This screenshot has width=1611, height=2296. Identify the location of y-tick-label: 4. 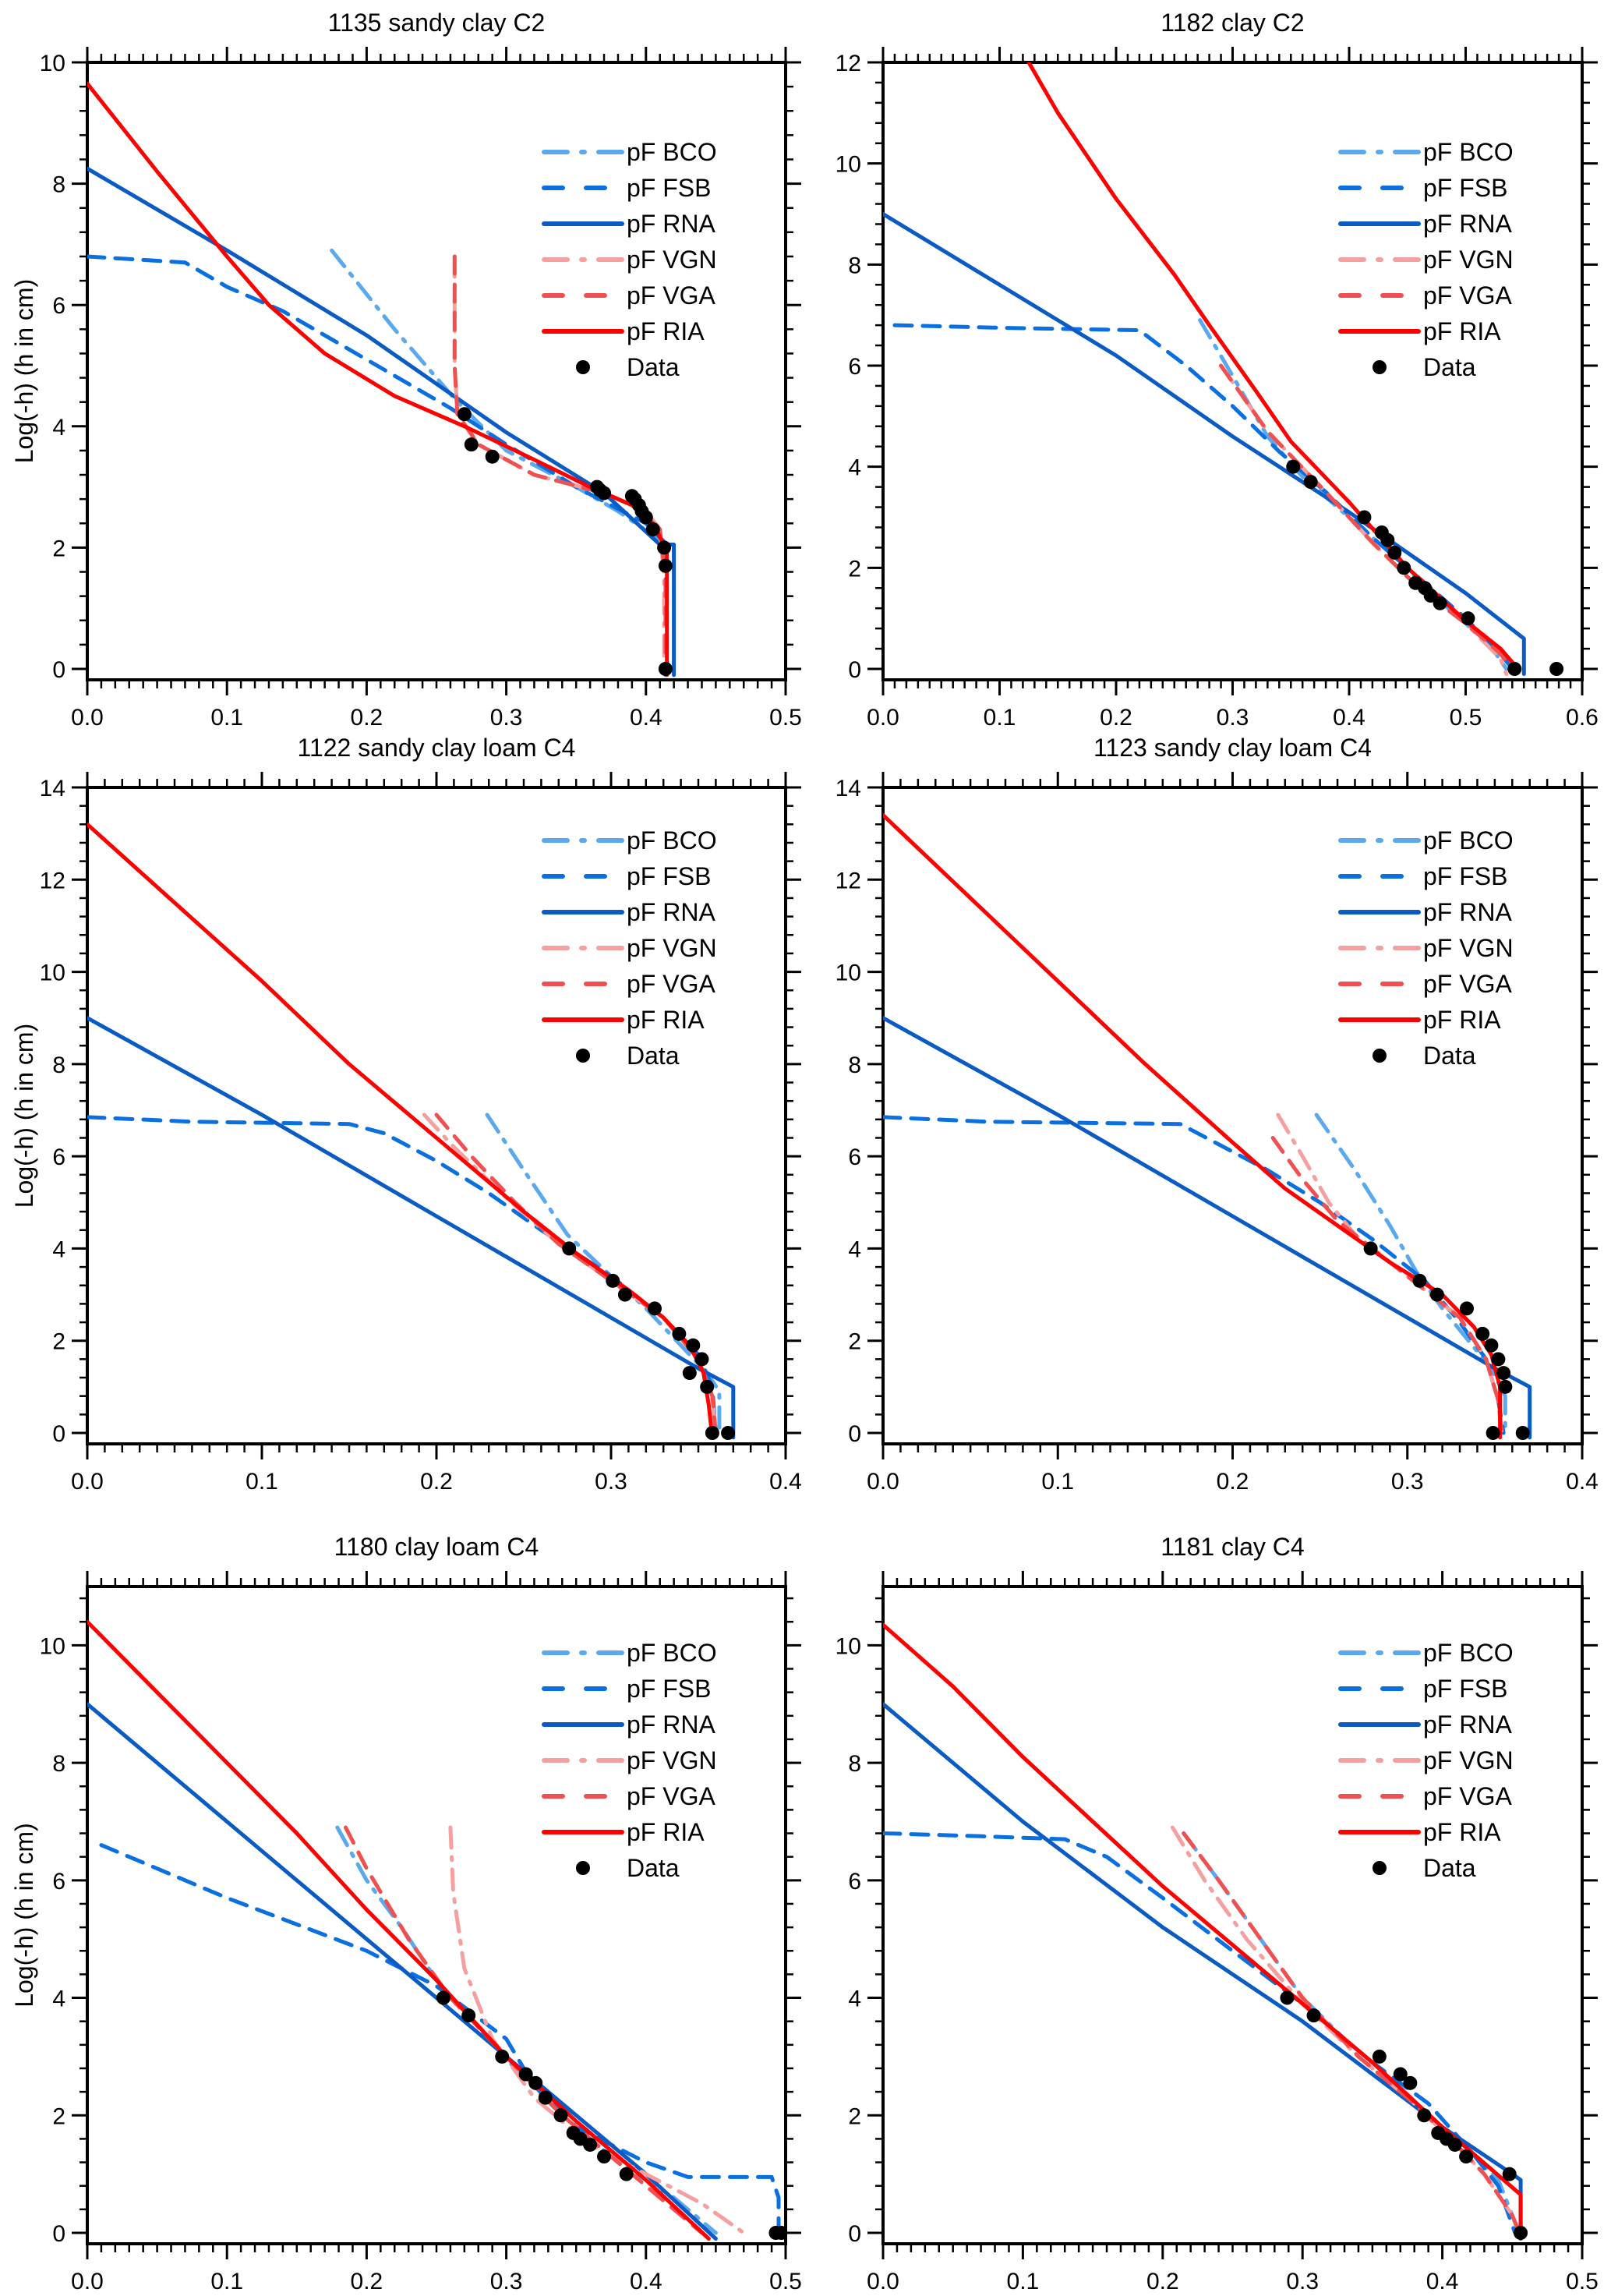
(854, 1249).